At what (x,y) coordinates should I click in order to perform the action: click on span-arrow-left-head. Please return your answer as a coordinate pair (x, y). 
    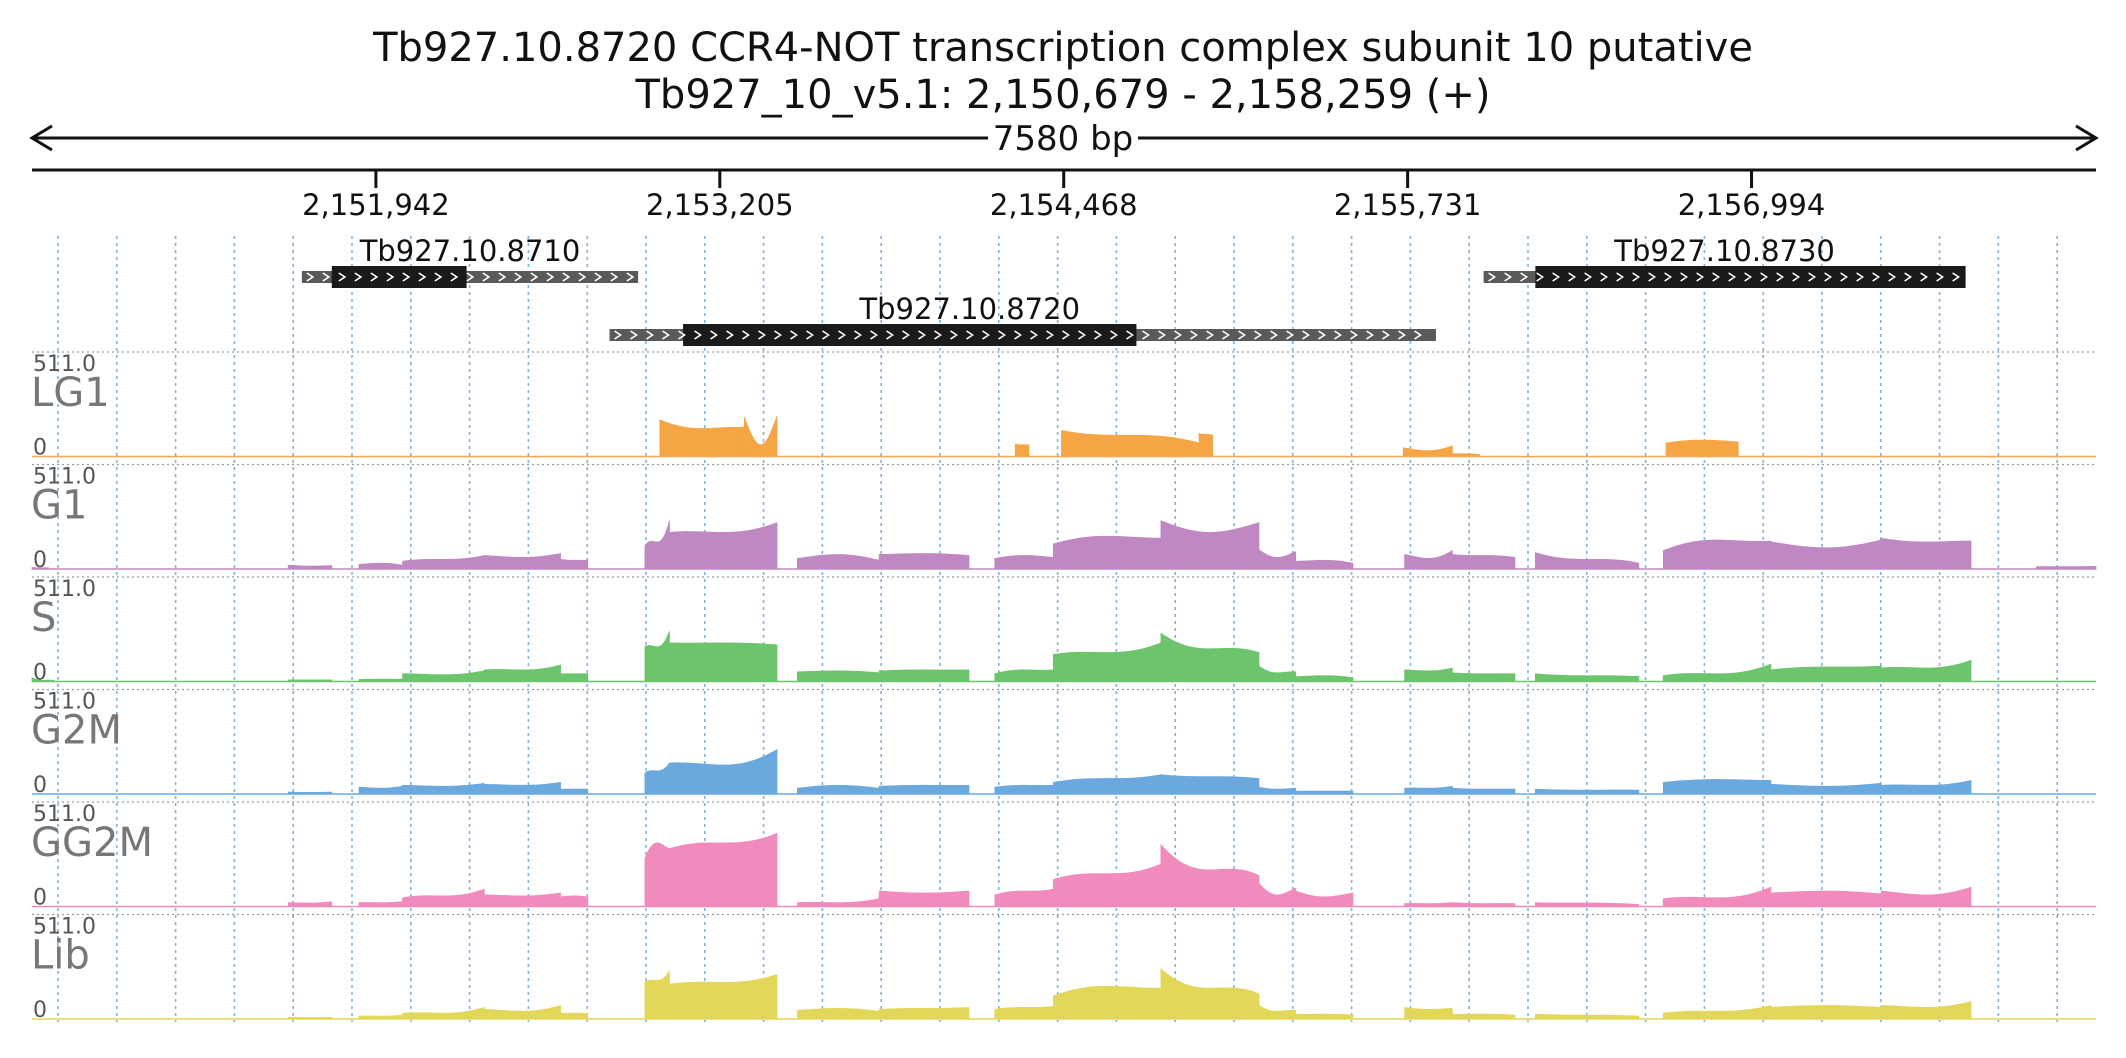
    Looking at the image, I should click on (41, 138).